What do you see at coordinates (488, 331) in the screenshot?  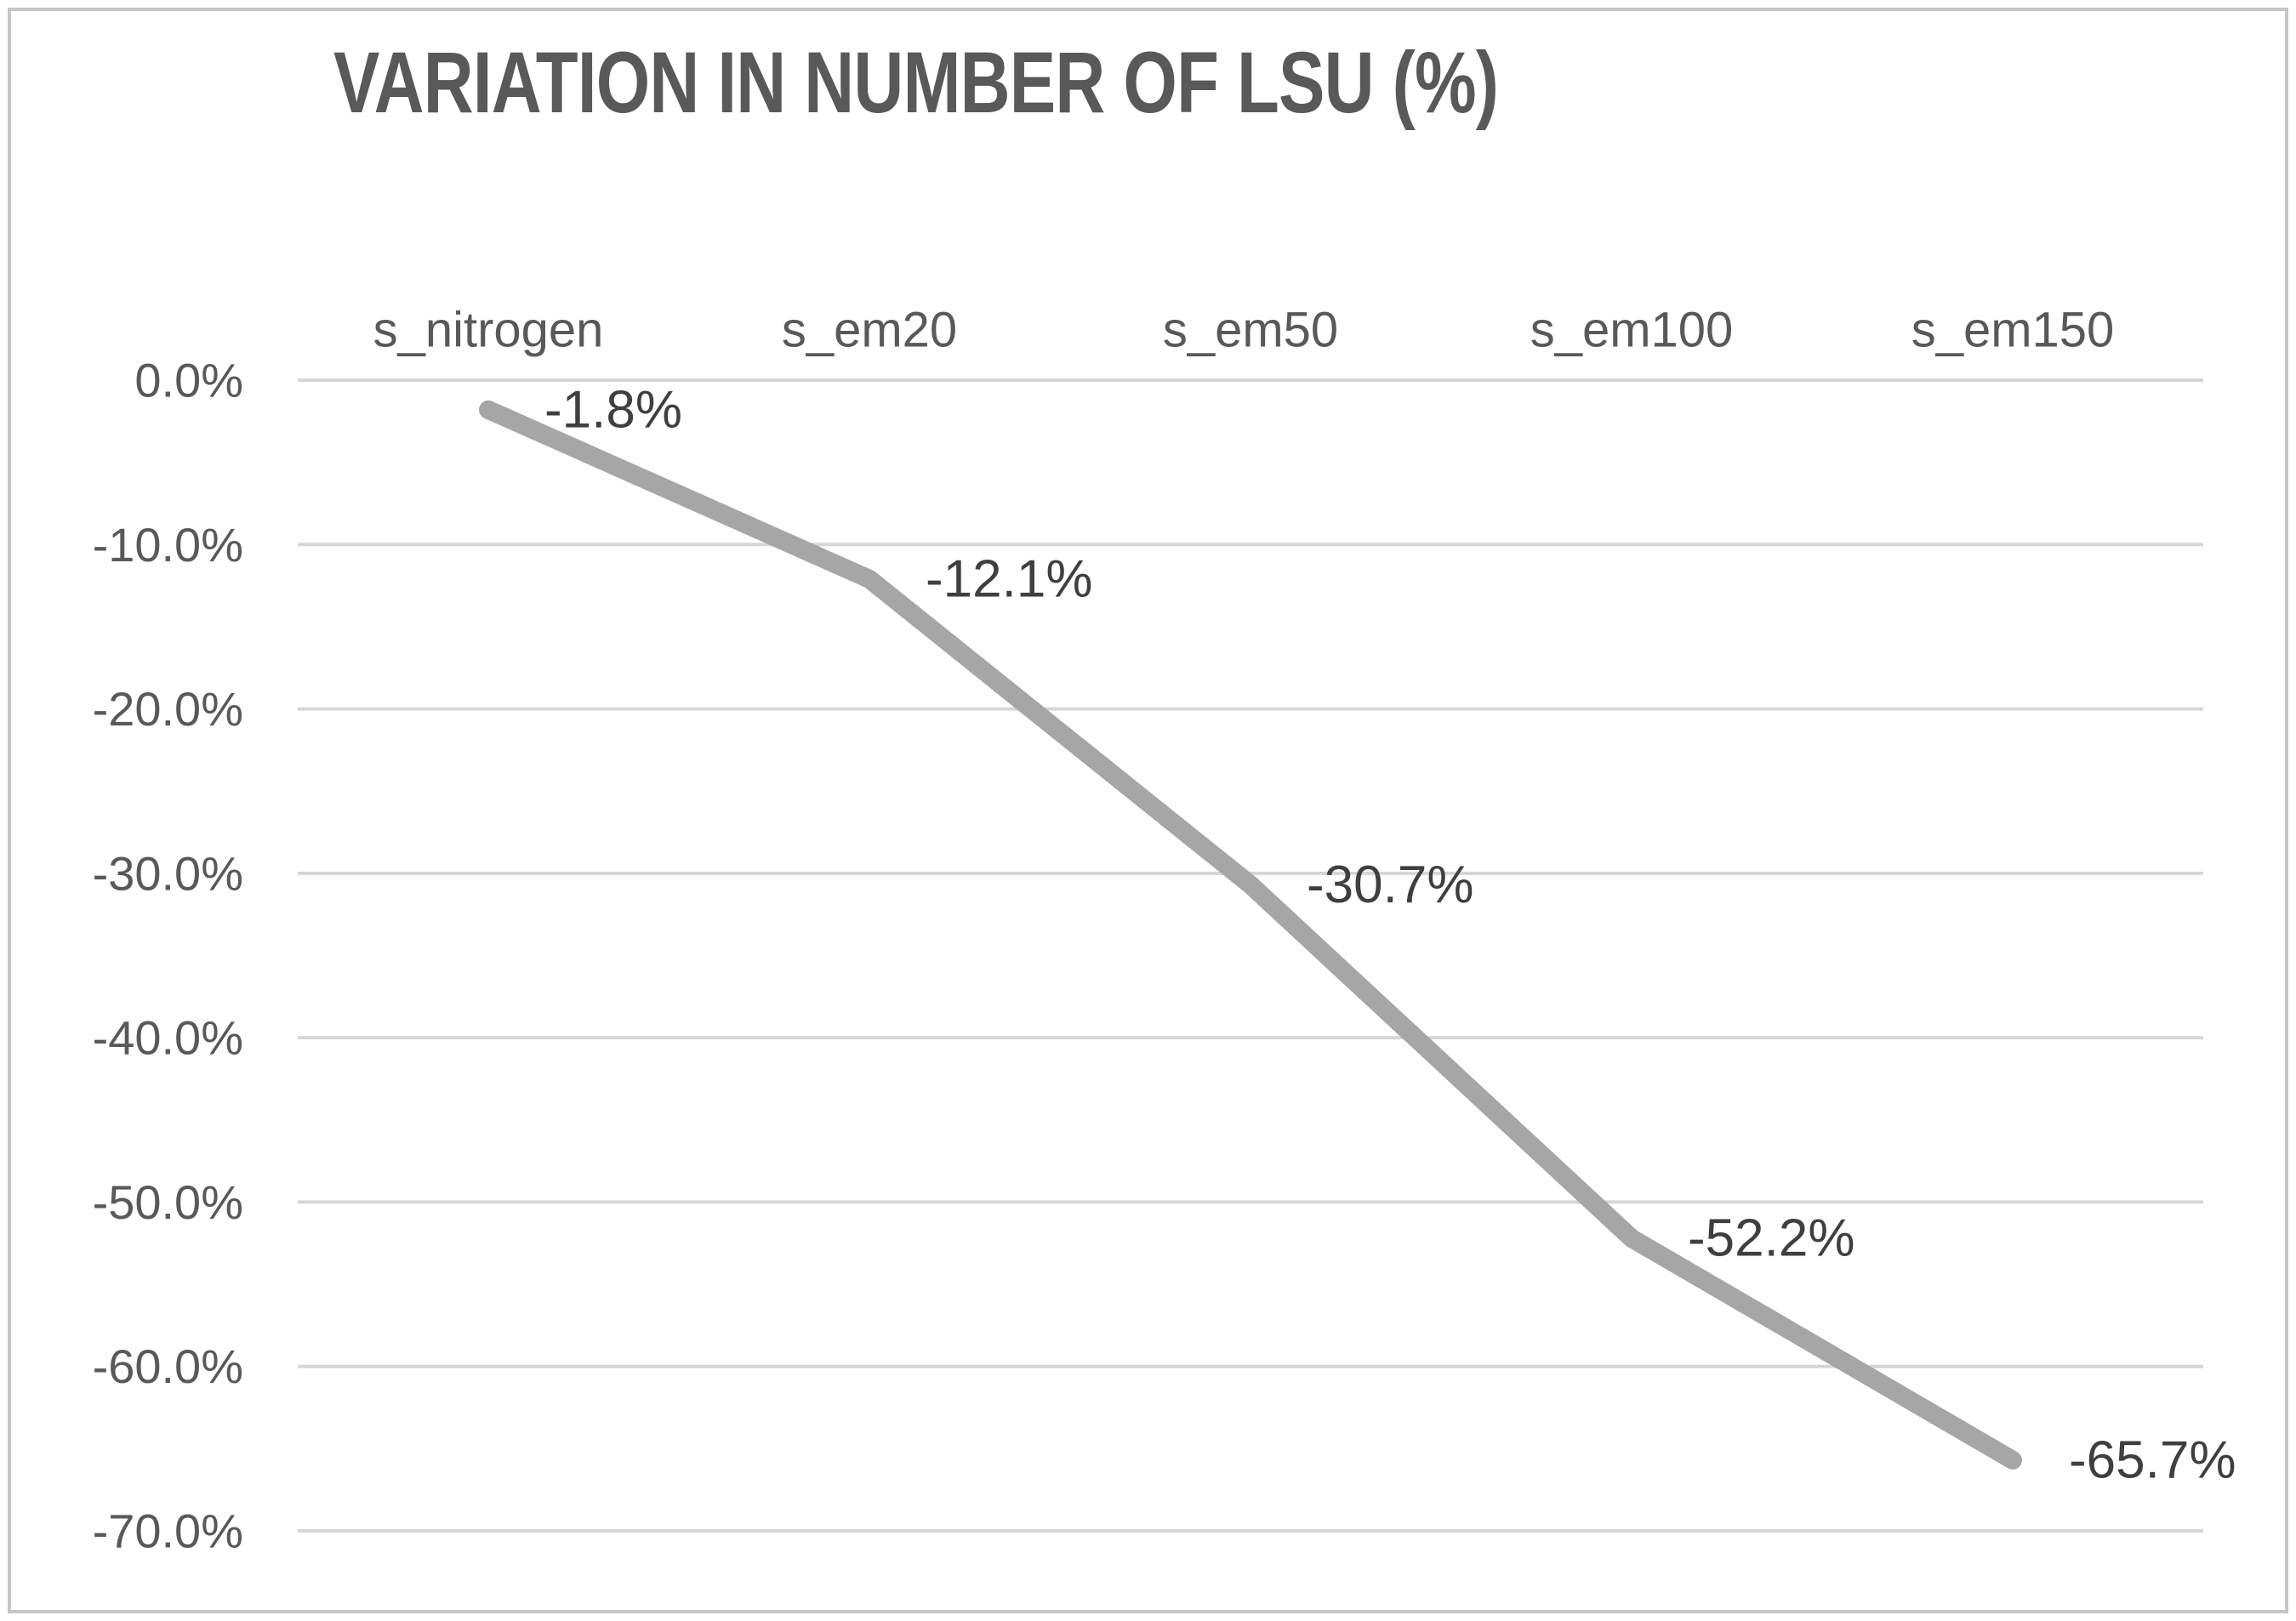 I see `category-label: s_nitrogen` at bounding box center [488, 331].